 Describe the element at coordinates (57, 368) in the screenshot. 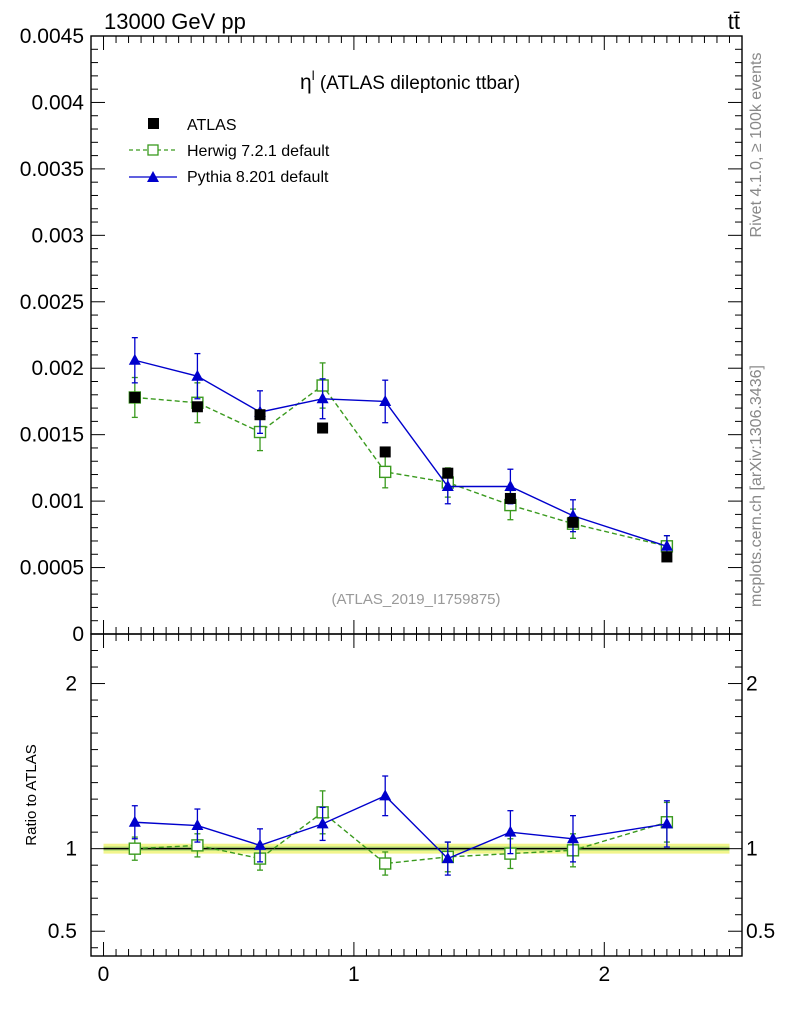

I see `y-tick-label: 0.002` at that location.